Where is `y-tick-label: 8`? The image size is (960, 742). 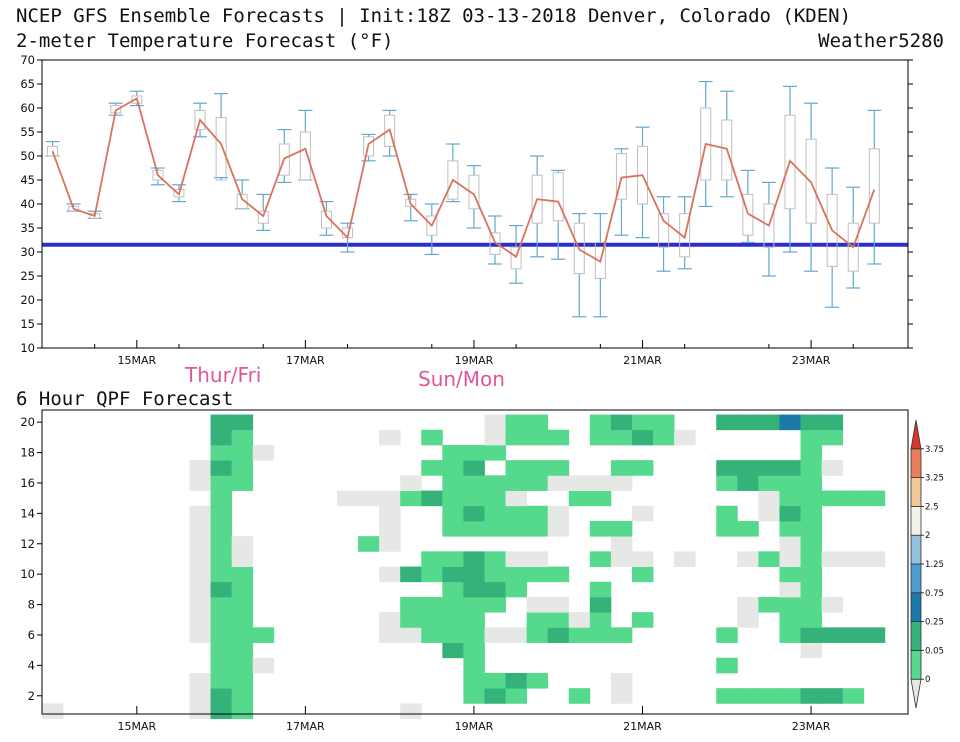
y-tick-label: 8 is located at coordinates (31, 605).